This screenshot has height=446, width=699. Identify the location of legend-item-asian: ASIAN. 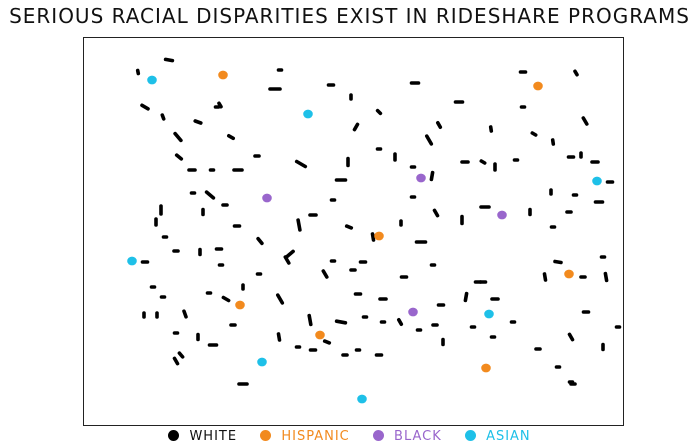
(497, 436).